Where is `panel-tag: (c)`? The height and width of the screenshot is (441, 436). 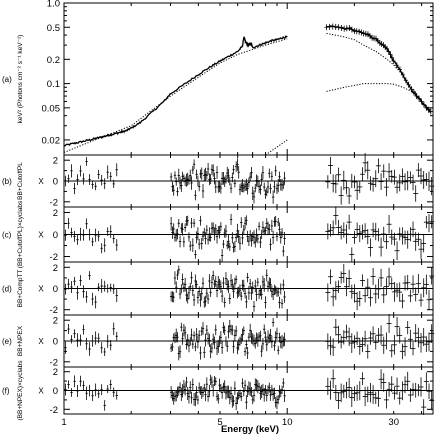 panel-tag: (c) is located at coordinates (7, 235).